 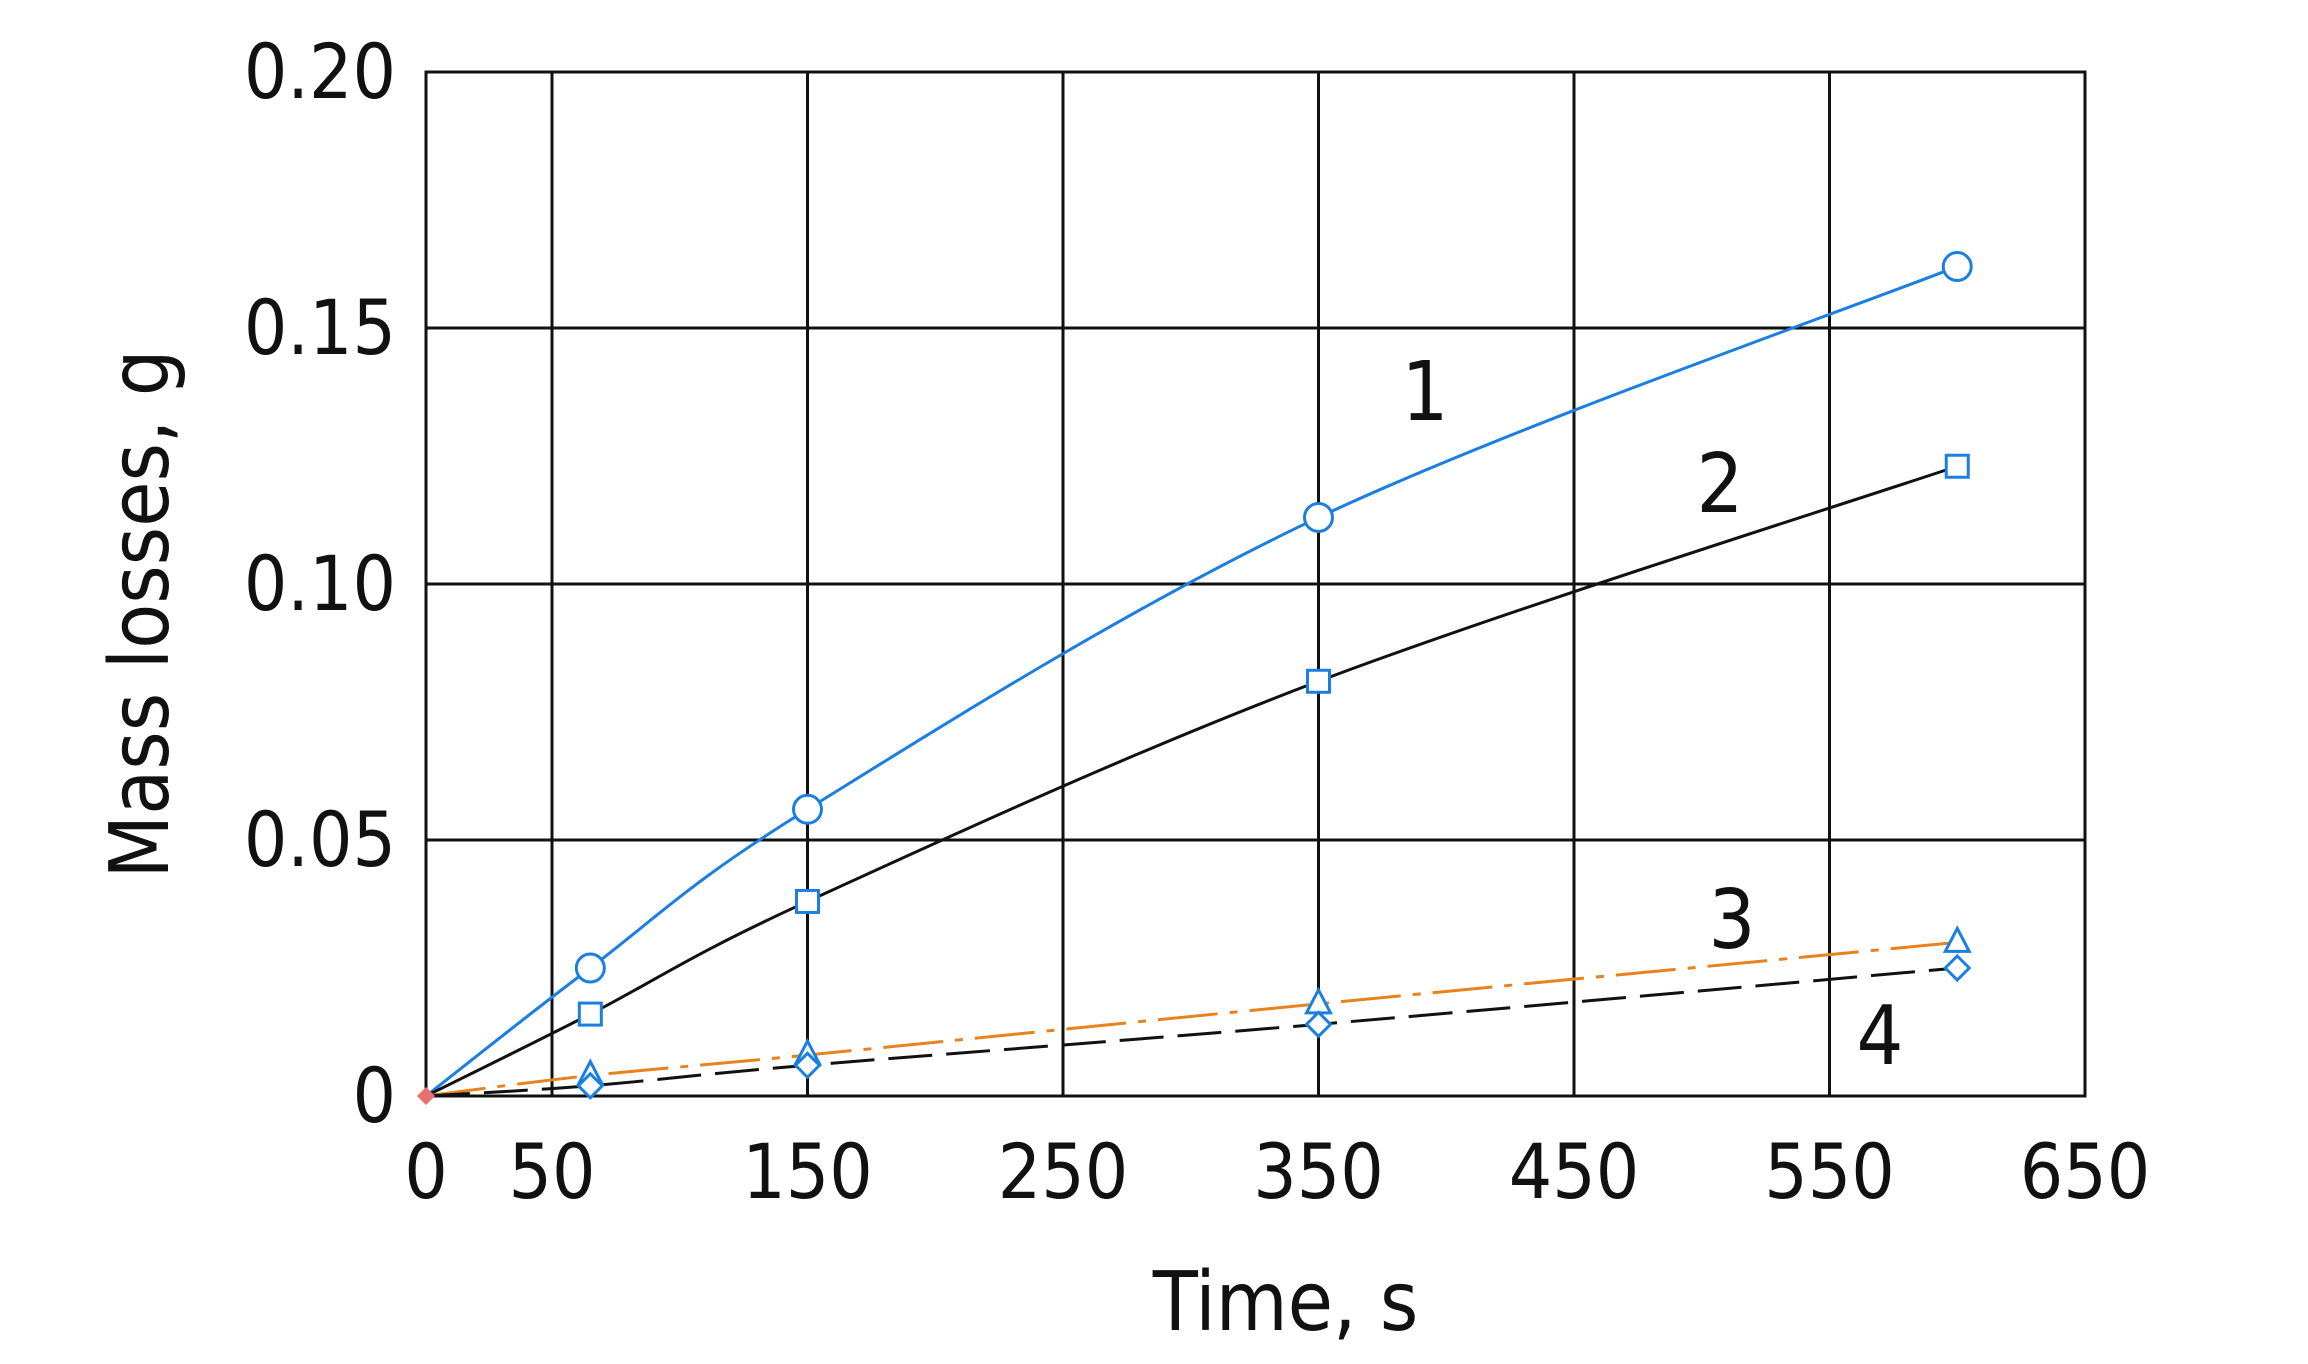 I want to click on marker-series-4-x600, so click(x=1957, y=968).